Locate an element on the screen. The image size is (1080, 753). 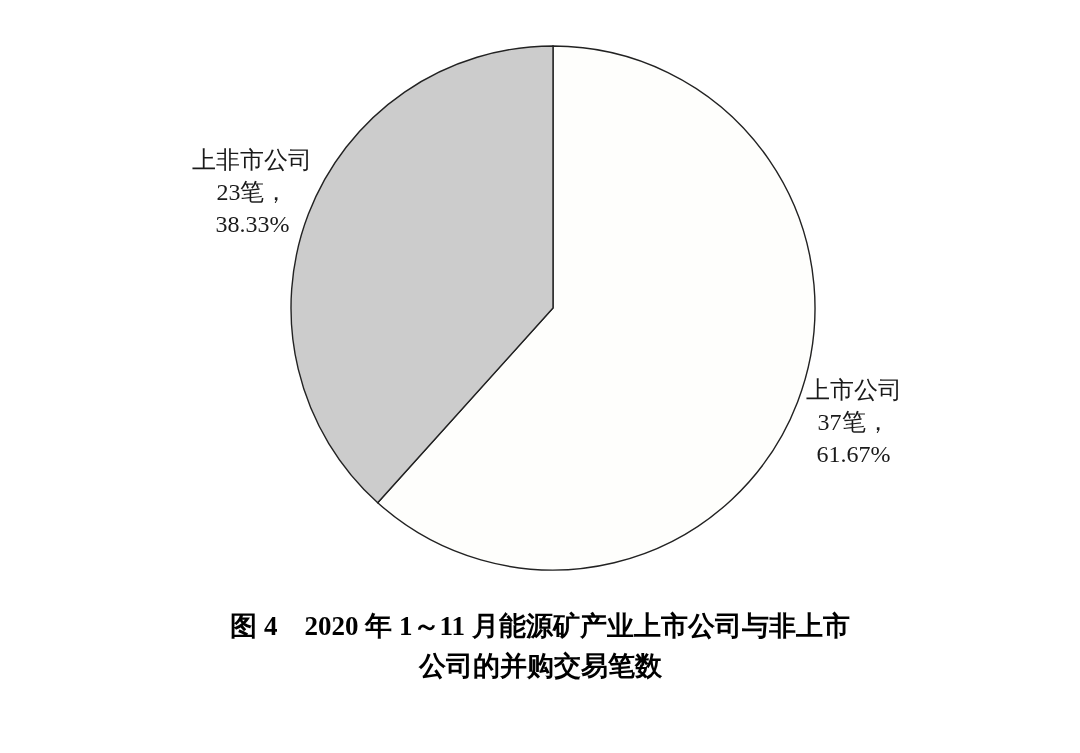
text: 图 4 2020 年 1～11 月能源矿产业上市公司与非上市公司的并购交易笔数 is located at coordinates (540, 646).